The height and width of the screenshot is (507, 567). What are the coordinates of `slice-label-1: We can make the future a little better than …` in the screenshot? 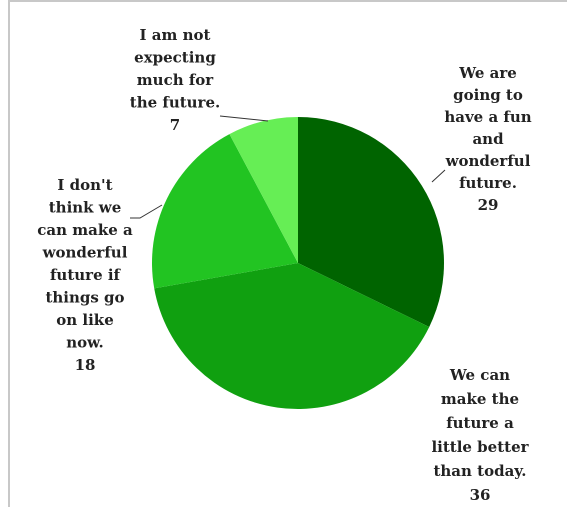 It's located at (480, 435).